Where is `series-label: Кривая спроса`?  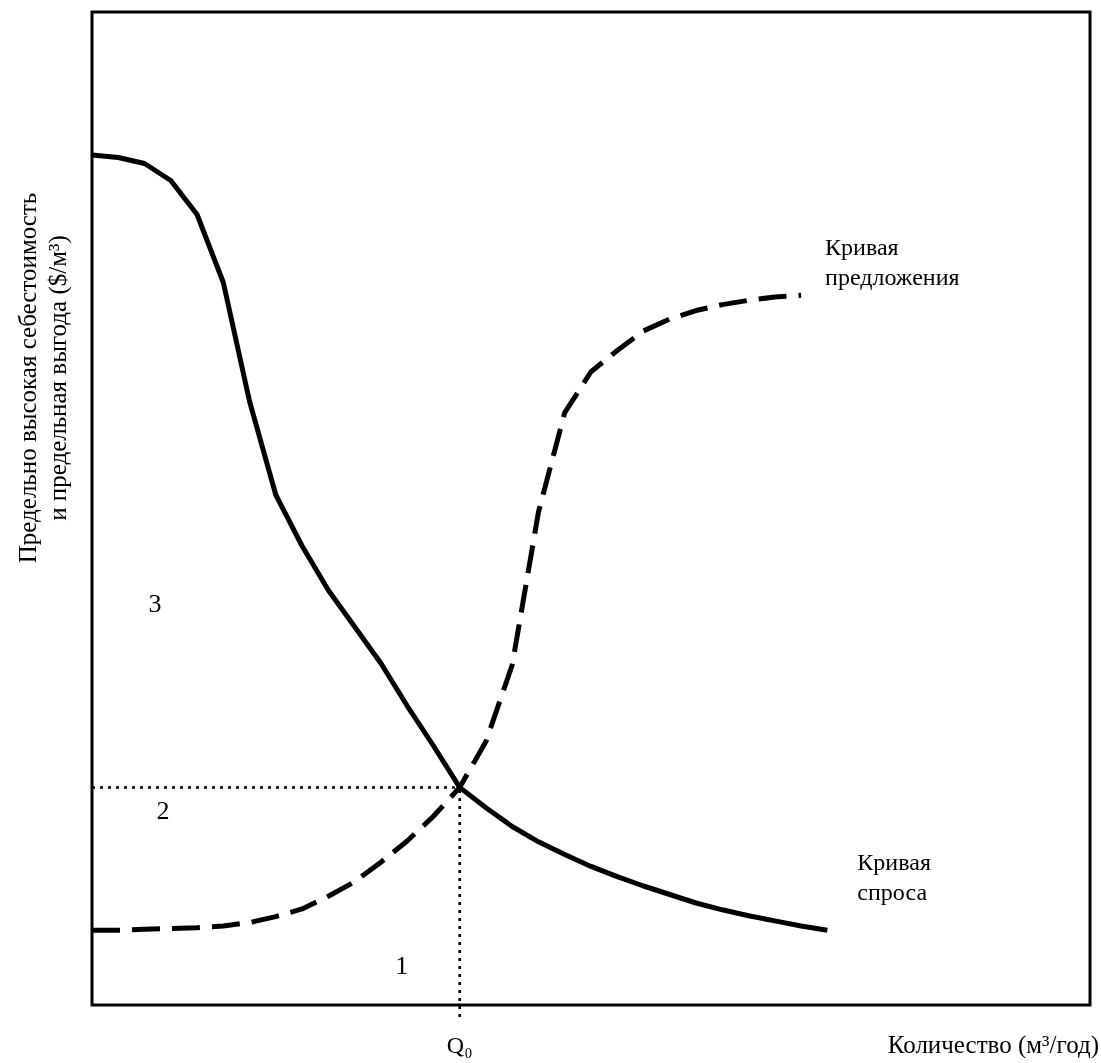 series-label: Кривая спроса is located at coordinates (894, 877).